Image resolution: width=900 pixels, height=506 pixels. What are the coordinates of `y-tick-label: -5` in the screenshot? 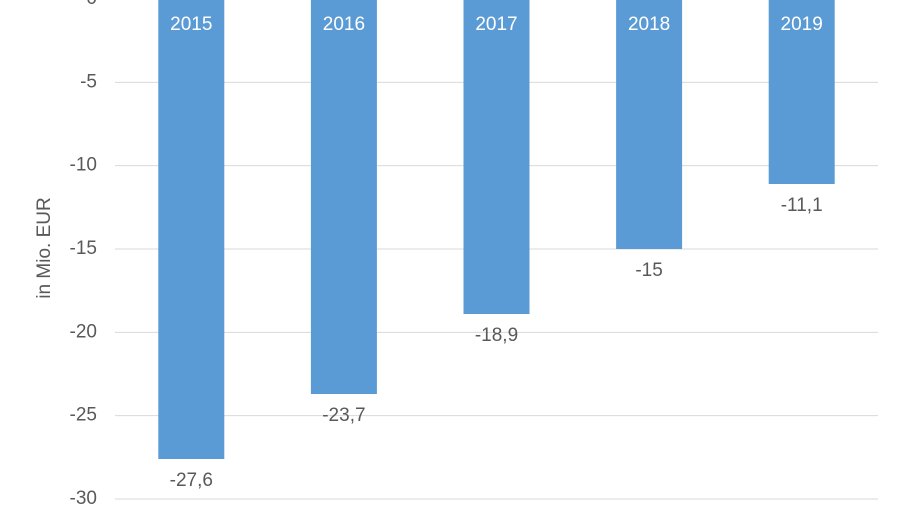 It's located at (88, 81).